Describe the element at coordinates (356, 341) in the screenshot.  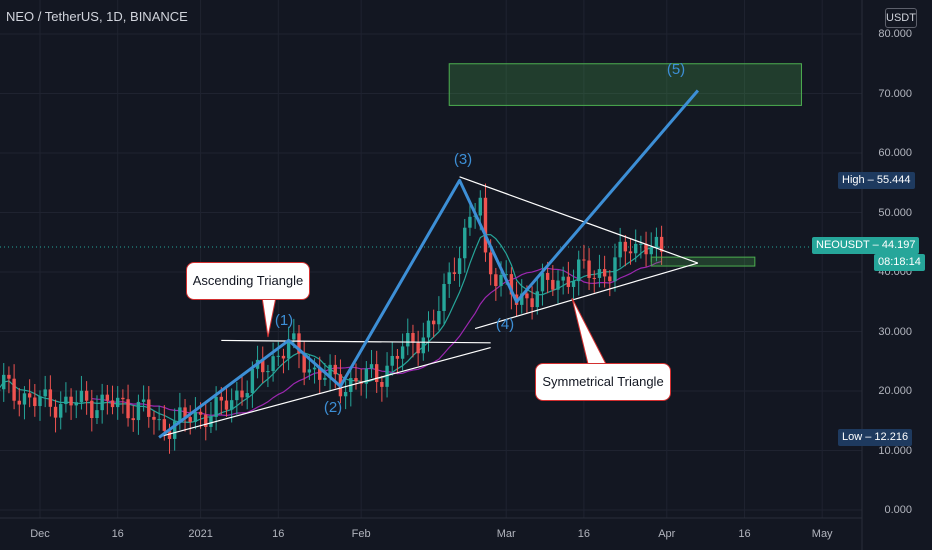
I see `ascending-resistance` at that location.